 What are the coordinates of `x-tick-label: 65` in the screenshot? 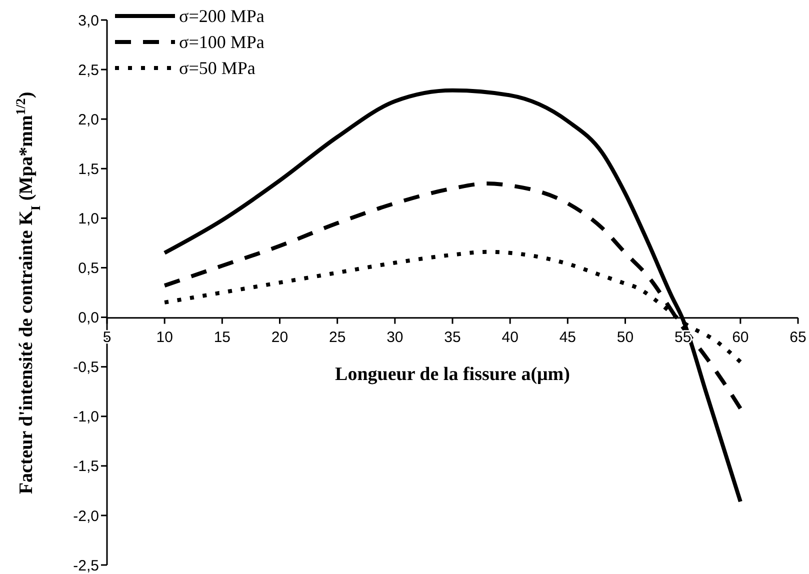 It's located at (798, 337).